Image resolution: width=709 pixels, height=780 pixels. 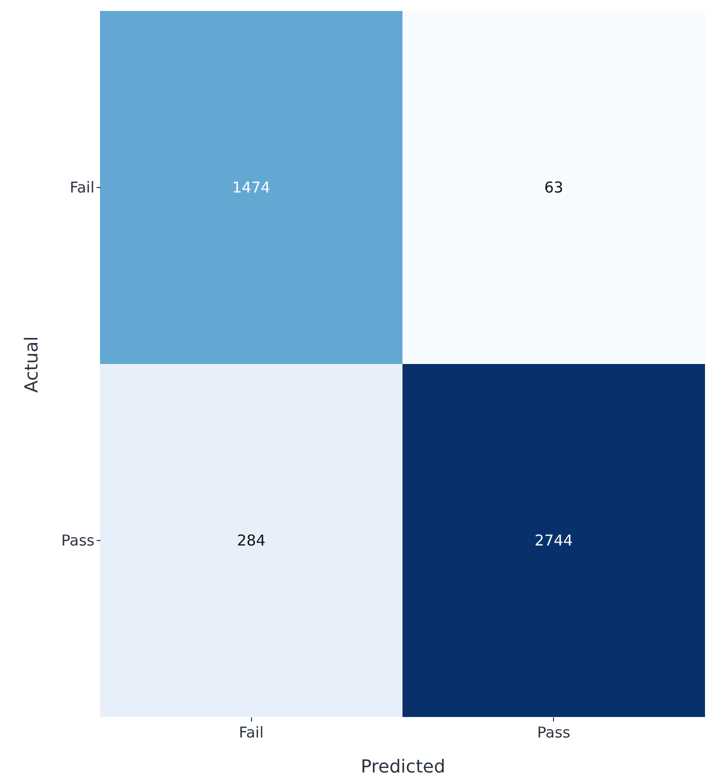 I want to click on data-label: 284, so click(x=251, y=541).